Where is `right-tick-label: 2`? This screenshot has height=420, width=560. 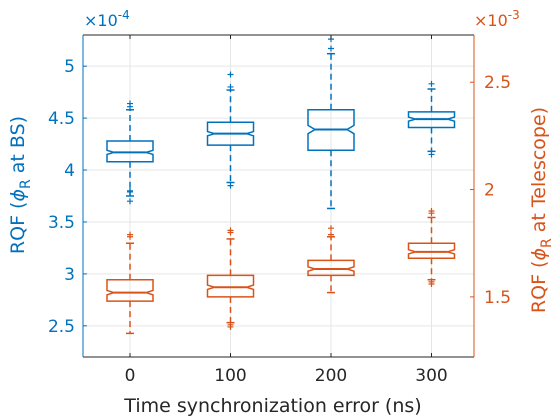
right-tick-label: 2 is located at coordinates (489, 191).